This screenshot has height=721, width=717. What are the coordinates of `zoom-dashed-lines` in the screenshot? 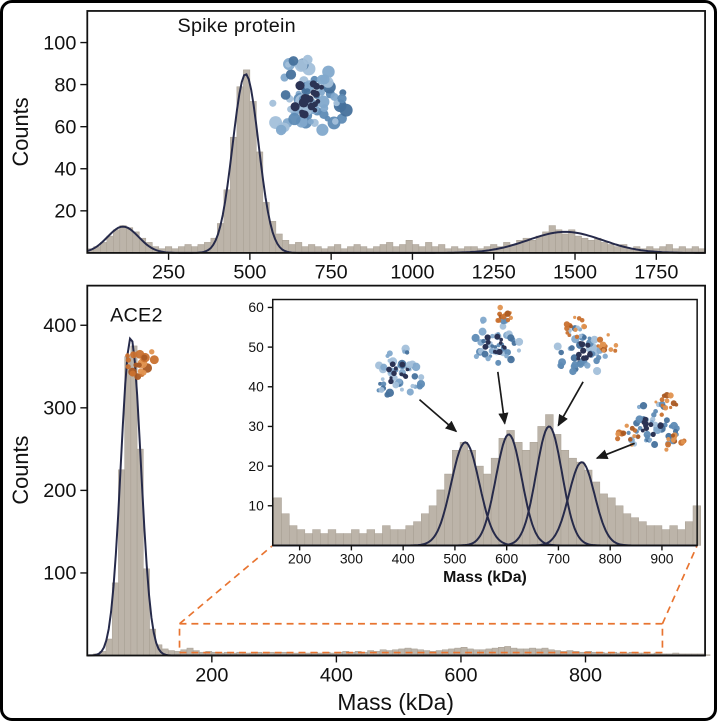 It's located at (438, 599).